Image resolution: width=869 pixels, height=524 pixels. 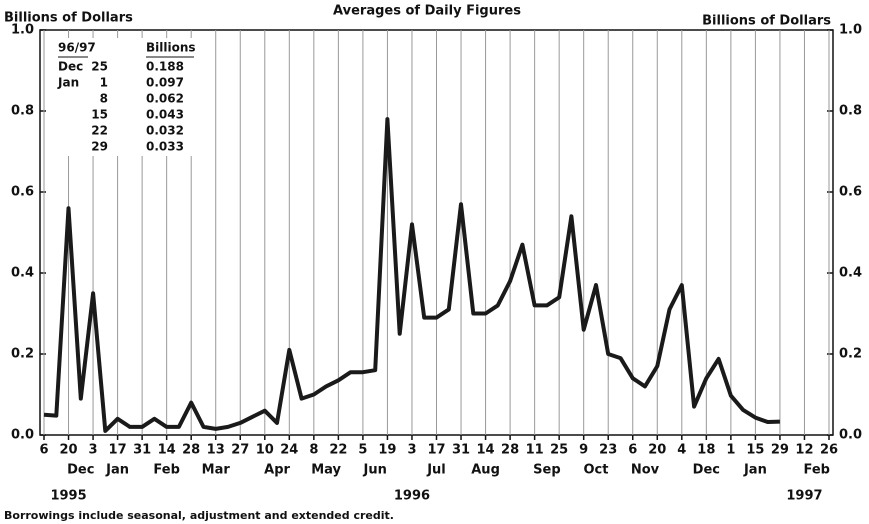 I want to click on year-label: 1996, so click(x=412, y=496).